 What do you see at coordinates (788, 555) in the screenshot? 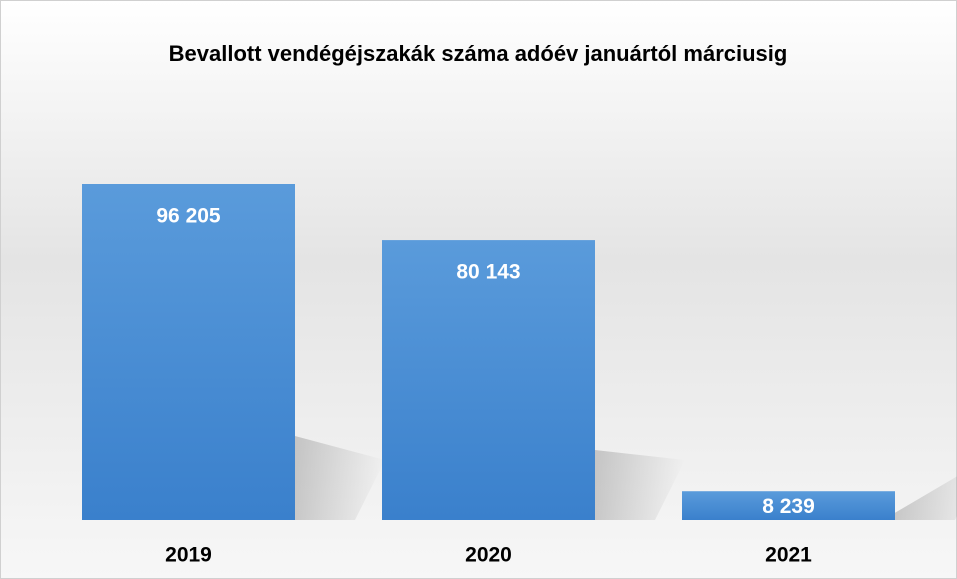
I see `x-tick-label: 2021` at bounding box center [788, 555].